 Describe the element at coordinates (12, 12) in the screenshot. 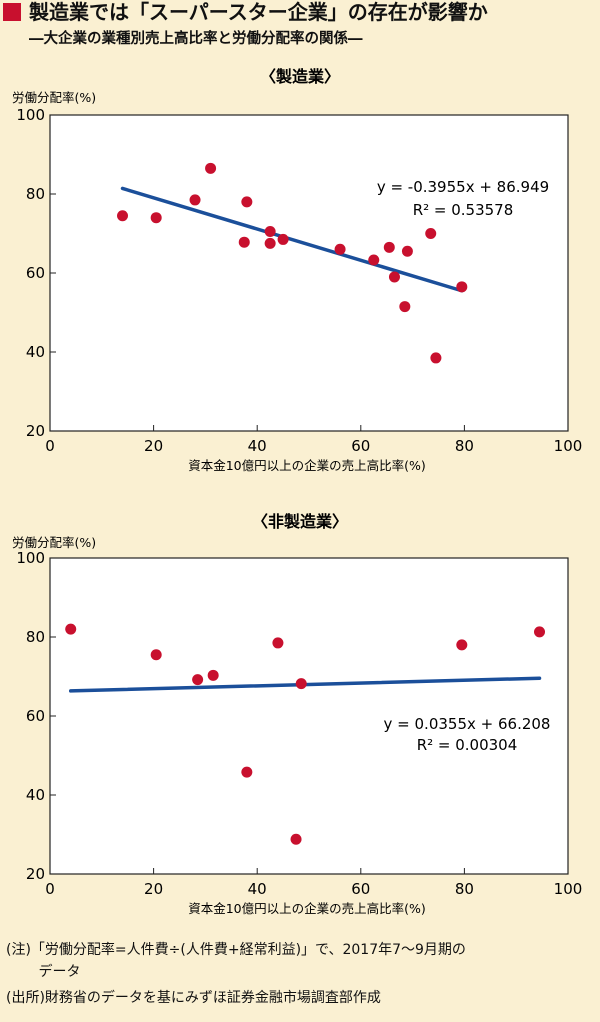

I see `title-marker` at that location.